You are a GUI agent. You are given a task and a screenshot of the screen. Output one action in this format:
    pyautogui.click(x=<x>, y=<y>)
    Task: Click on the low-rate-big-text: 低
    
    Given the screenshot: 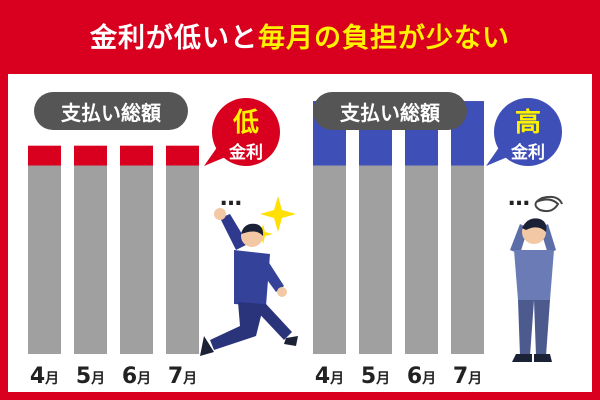 What is the action you would take?
    pyautogui.click(x=245, y=123)
    